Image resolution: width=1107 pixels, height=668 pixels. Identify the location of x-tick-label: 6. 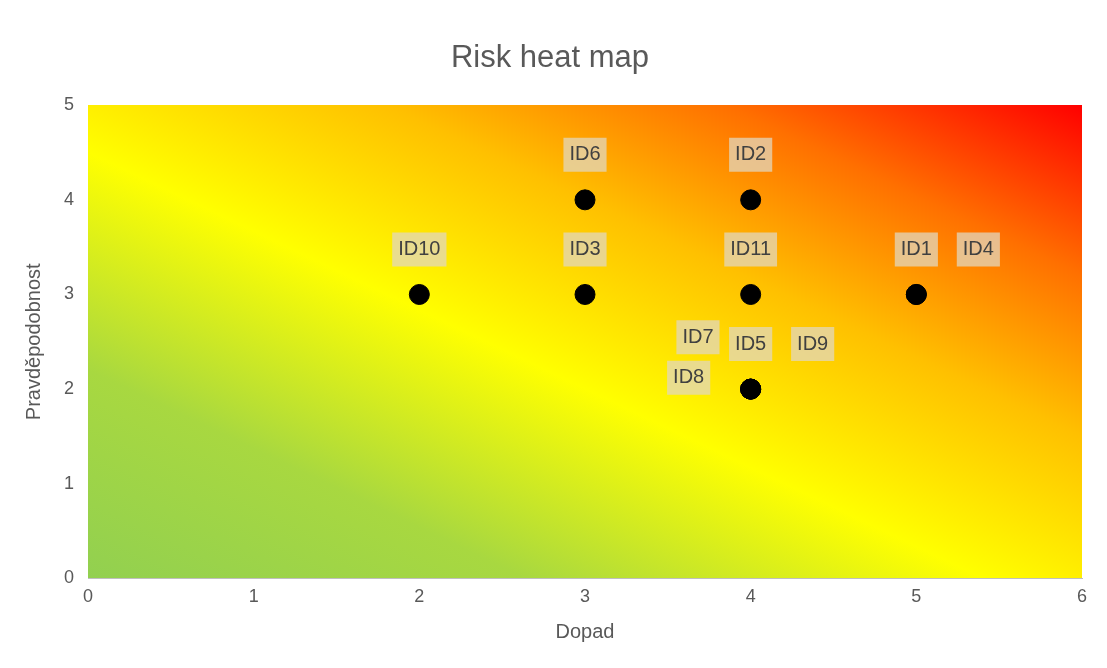
(1082, 596).